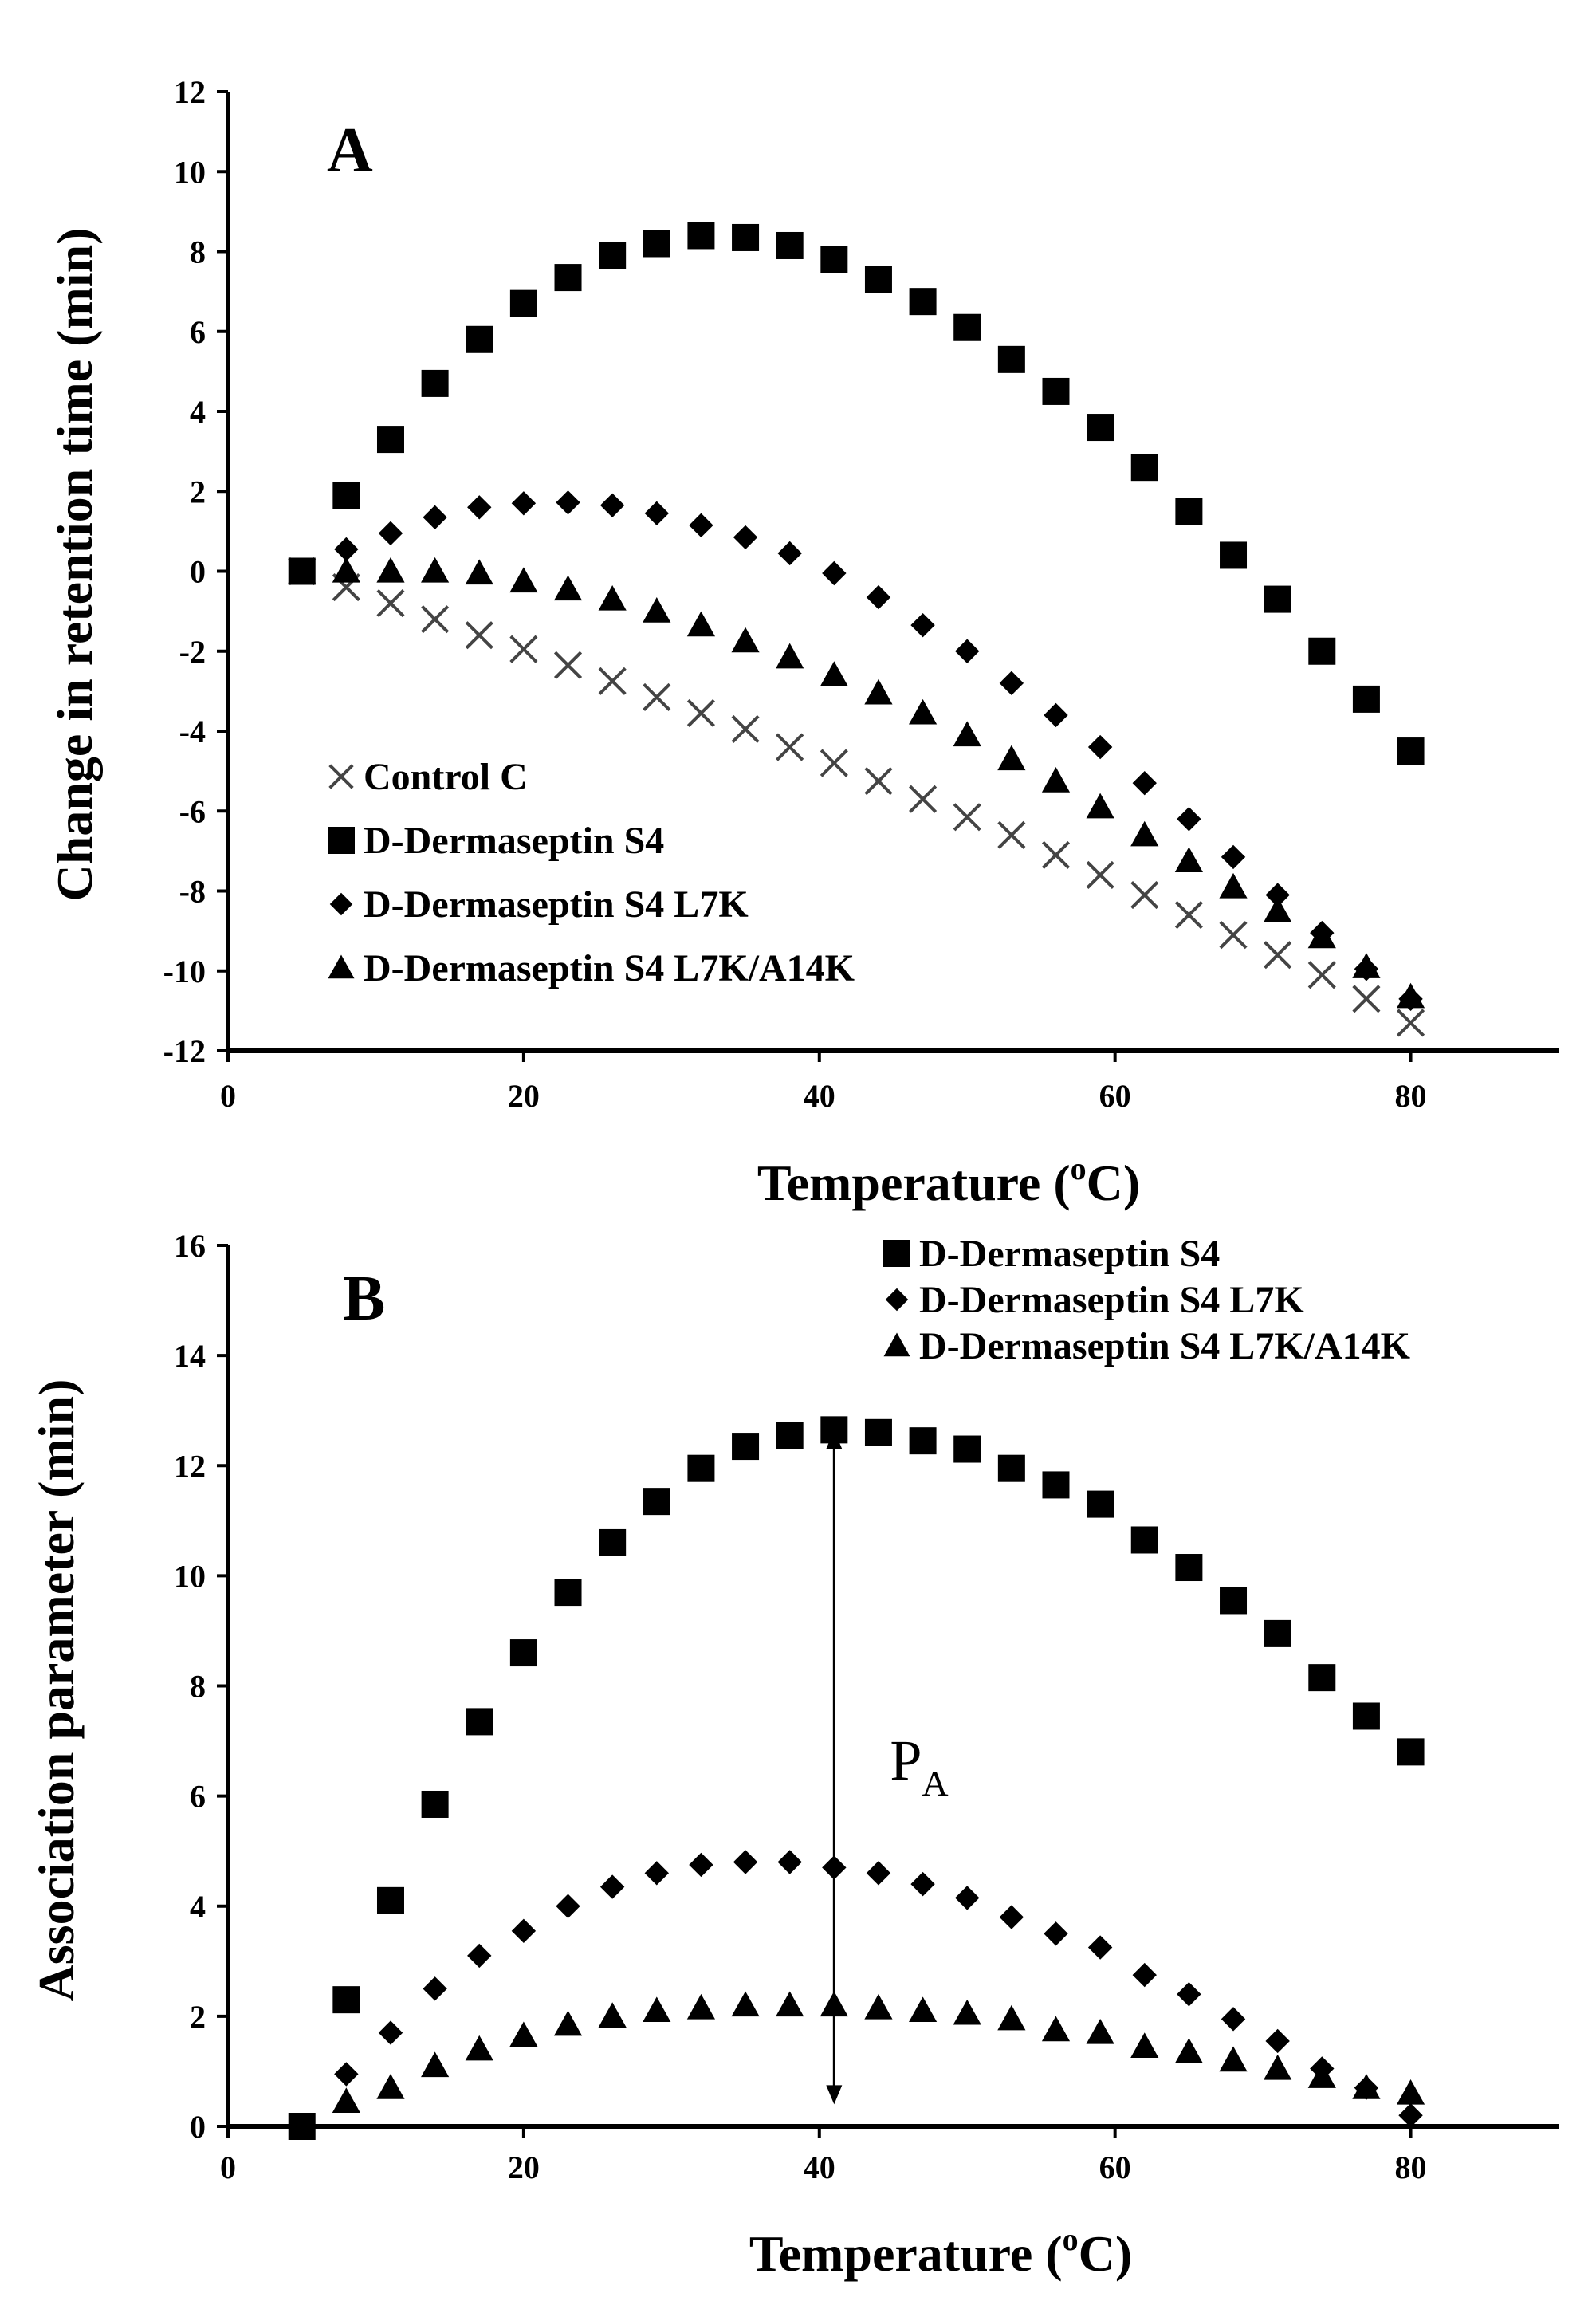 The image size is (1596, 2301). What do you see at coordinates (192, 731) in the screenshot?
I see `panel-a-y-tick-label: -4` at bounding box center [192, 731].